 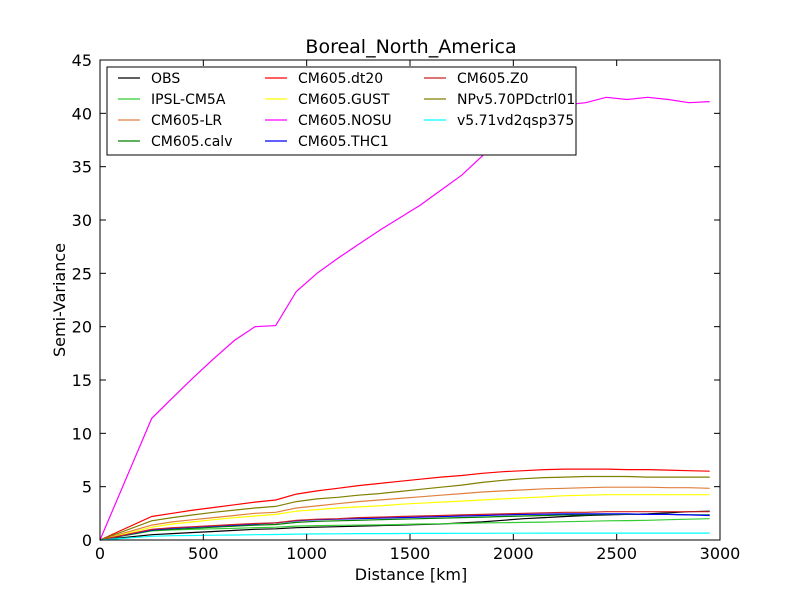 I want to click on y-tick-label: 0, so click(x=87, y=540).